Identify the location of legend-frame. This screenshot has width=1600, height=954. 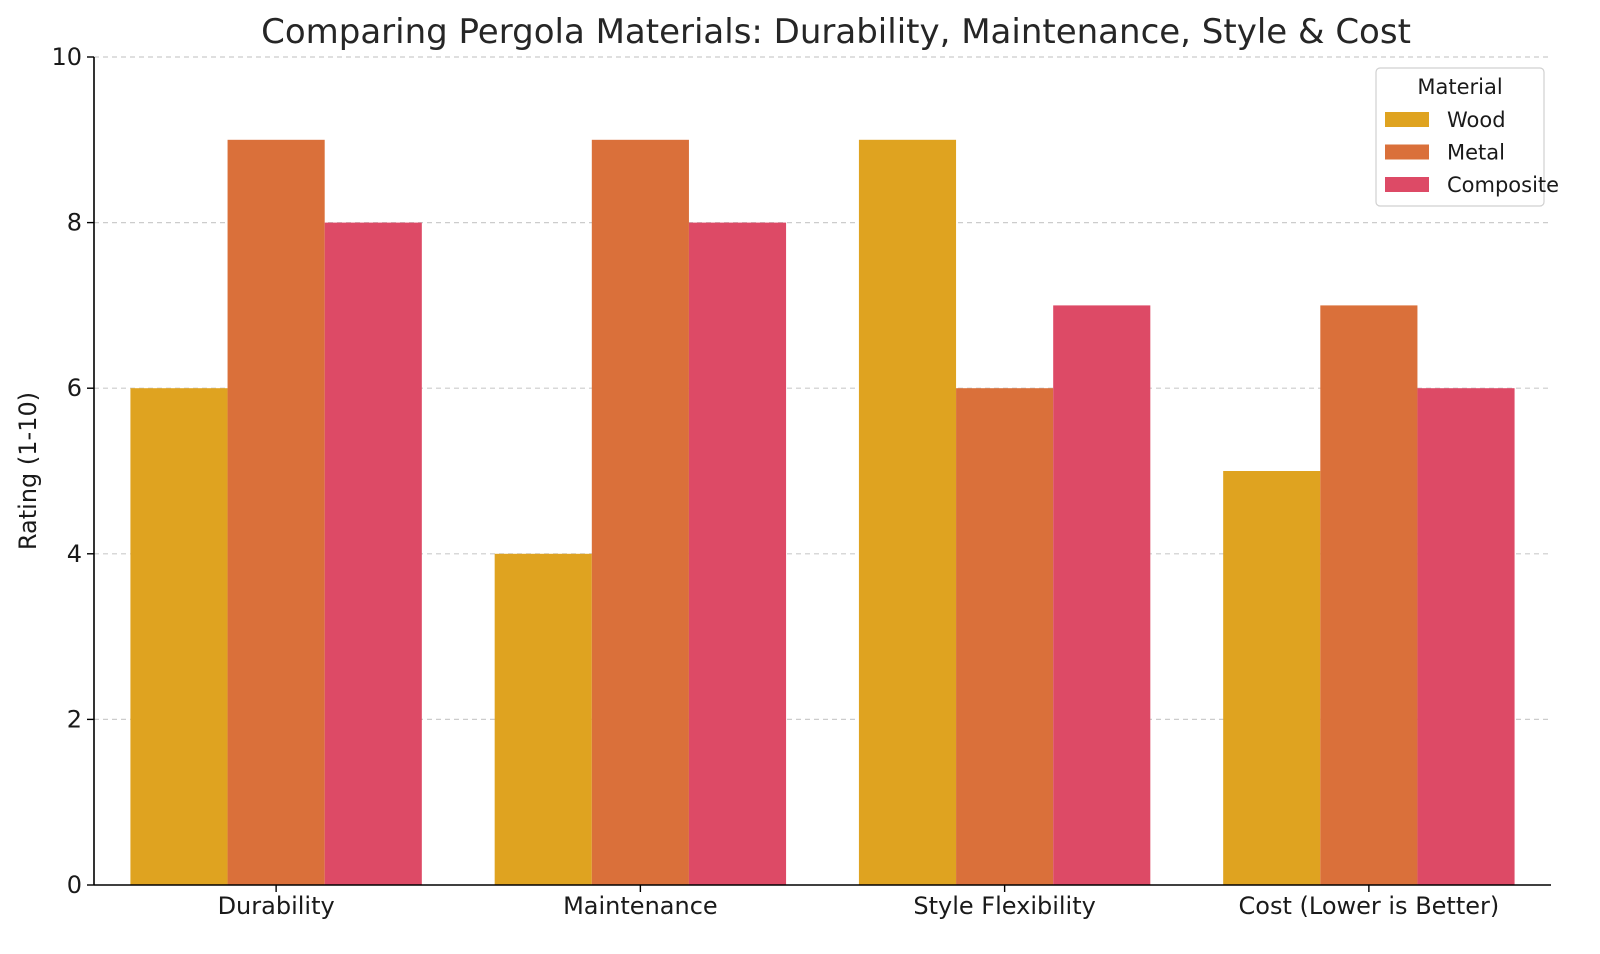
(1460, 137).